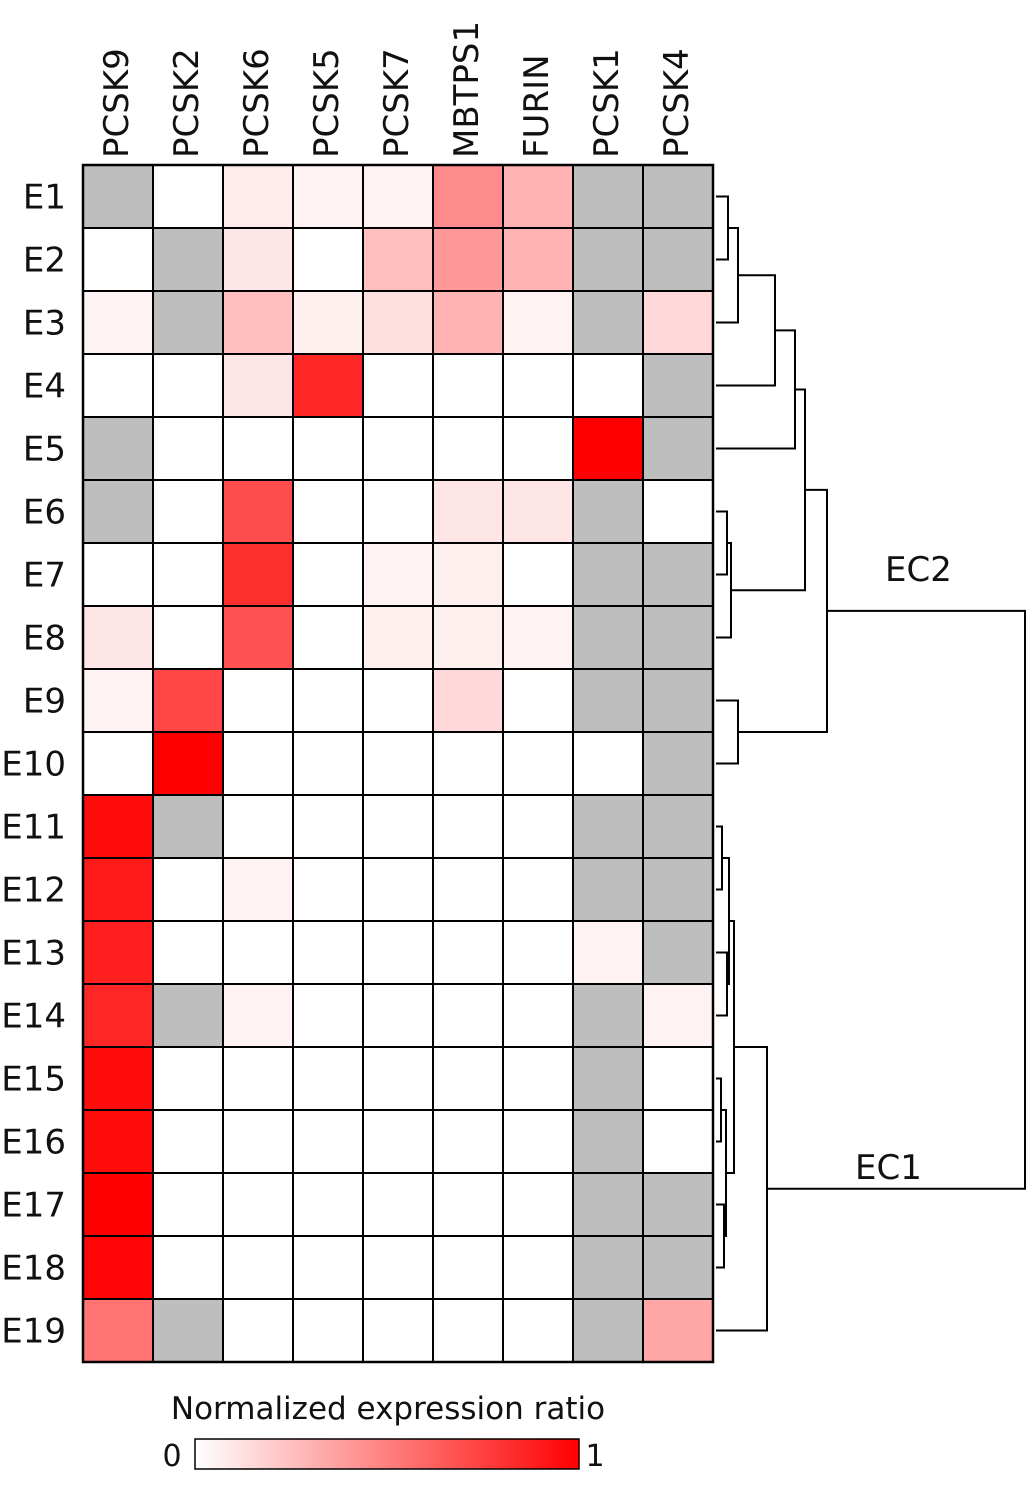  Describe the element at coordinates (33, 1080) in the screenshot. I see `row-label-e15: E15` at that location.